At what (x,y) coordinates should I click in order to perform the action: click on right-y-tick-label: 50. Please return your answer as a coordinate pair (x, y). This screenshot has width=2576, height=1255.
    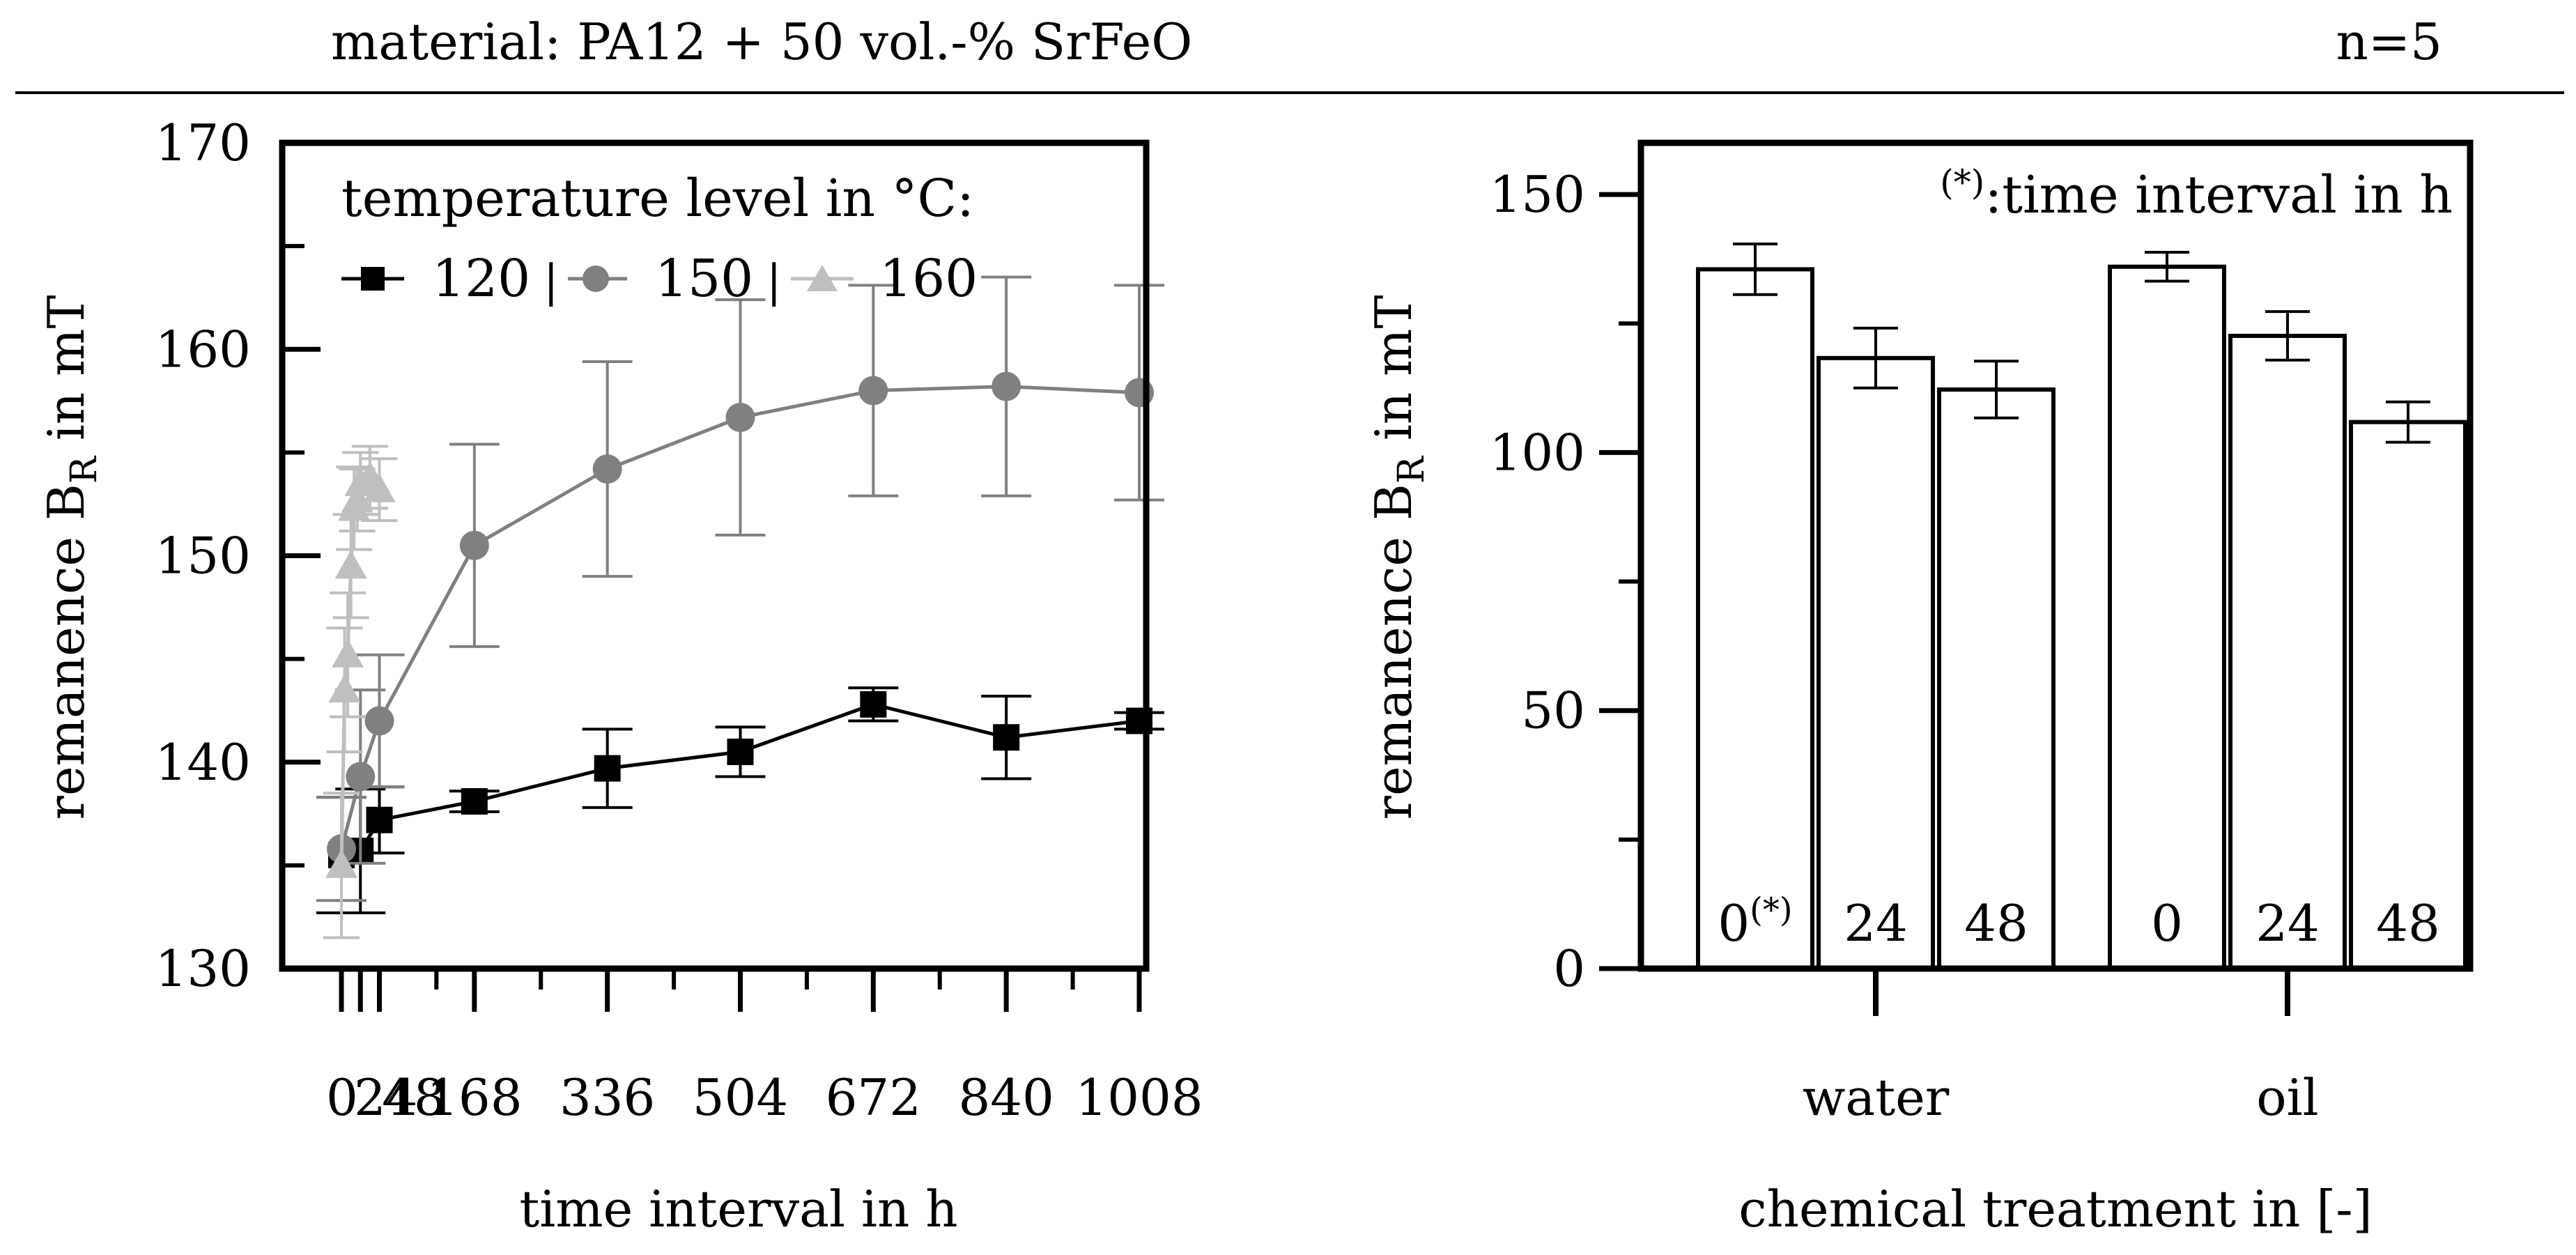
    Looking at the image, I should click on (1553, 711).